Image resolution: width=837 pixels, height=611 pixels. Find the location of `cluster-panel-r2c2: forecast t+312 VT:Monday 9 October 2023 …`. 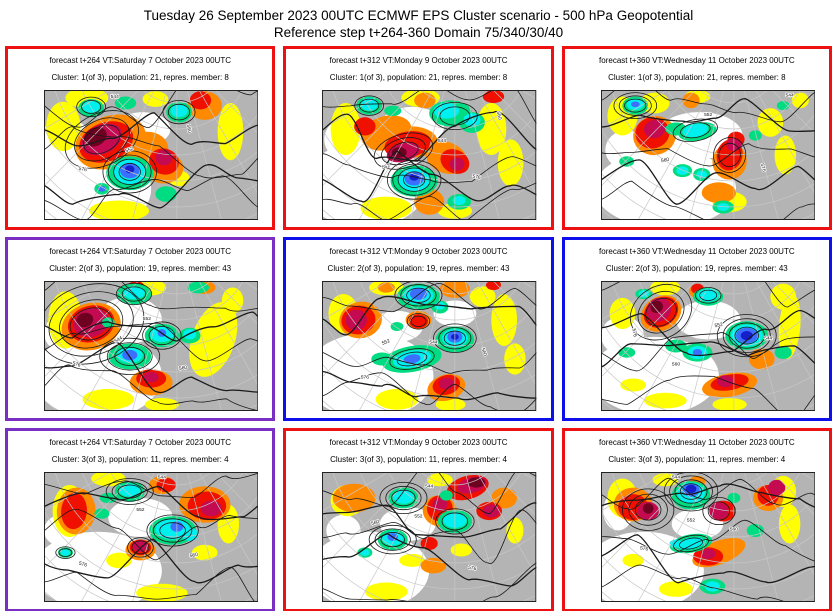

cluster-panel-r2c2: forecast t+312 VT:Monday 9 October 2023 … is located at coordinates (418, 329).